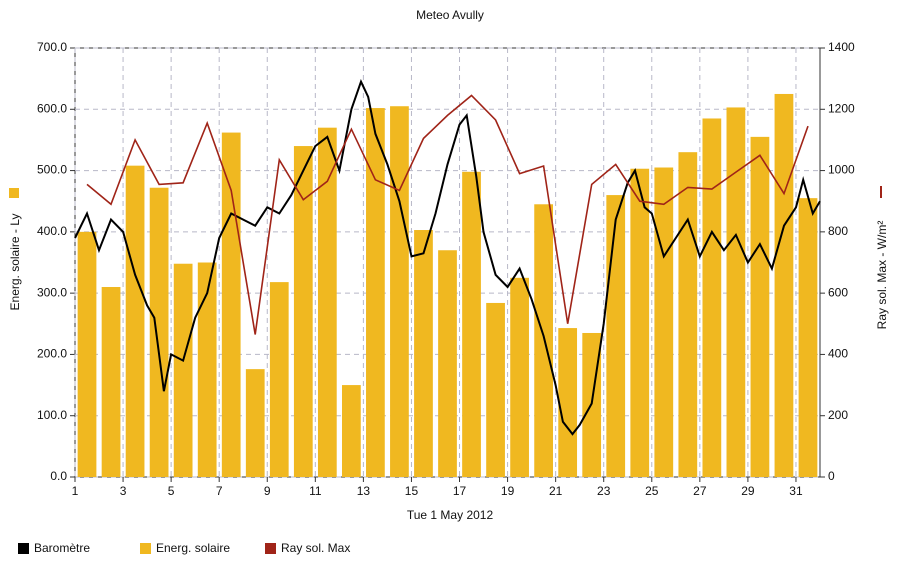 This screenshot has height=571, width=900. What do you see at coordinates (52, 354) in the screenshot?
I see `y-tick-label: 200.0` at bounding box center [52, 354].